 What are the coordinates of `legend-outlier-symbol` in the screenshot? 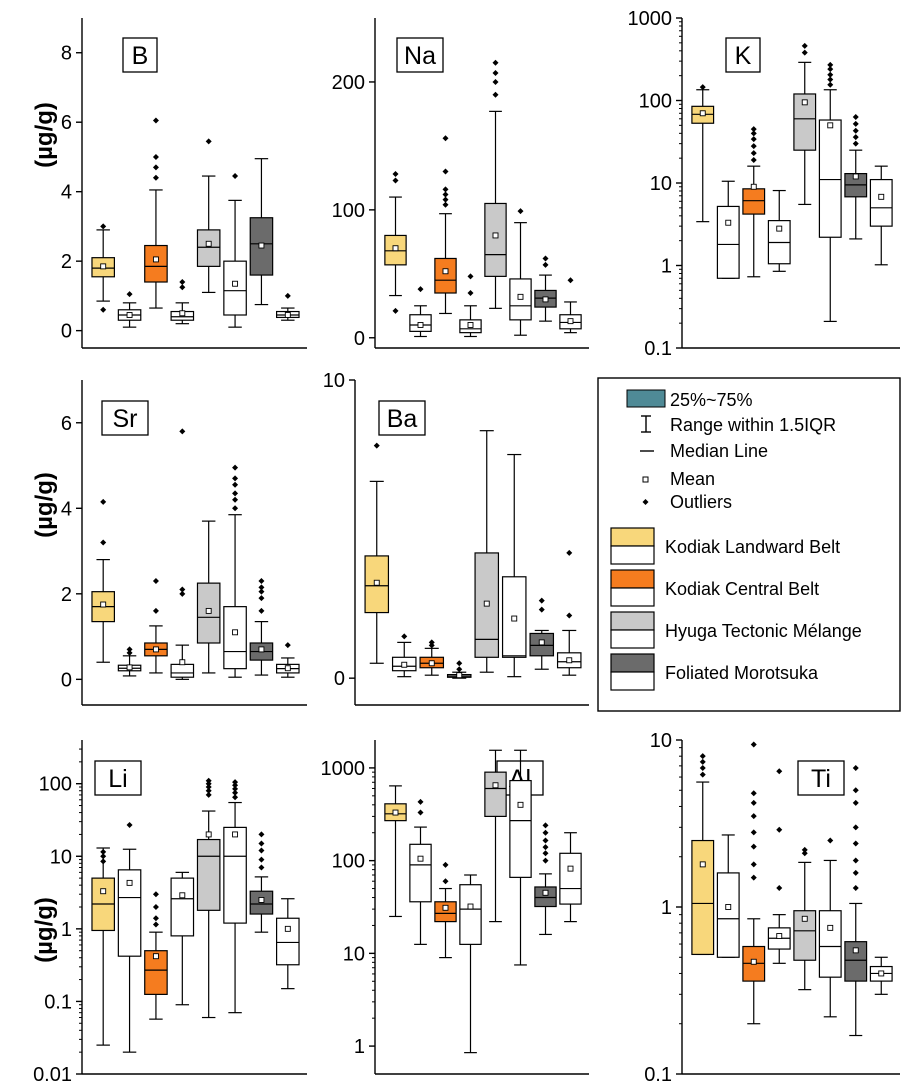 It's located at (645, 502).